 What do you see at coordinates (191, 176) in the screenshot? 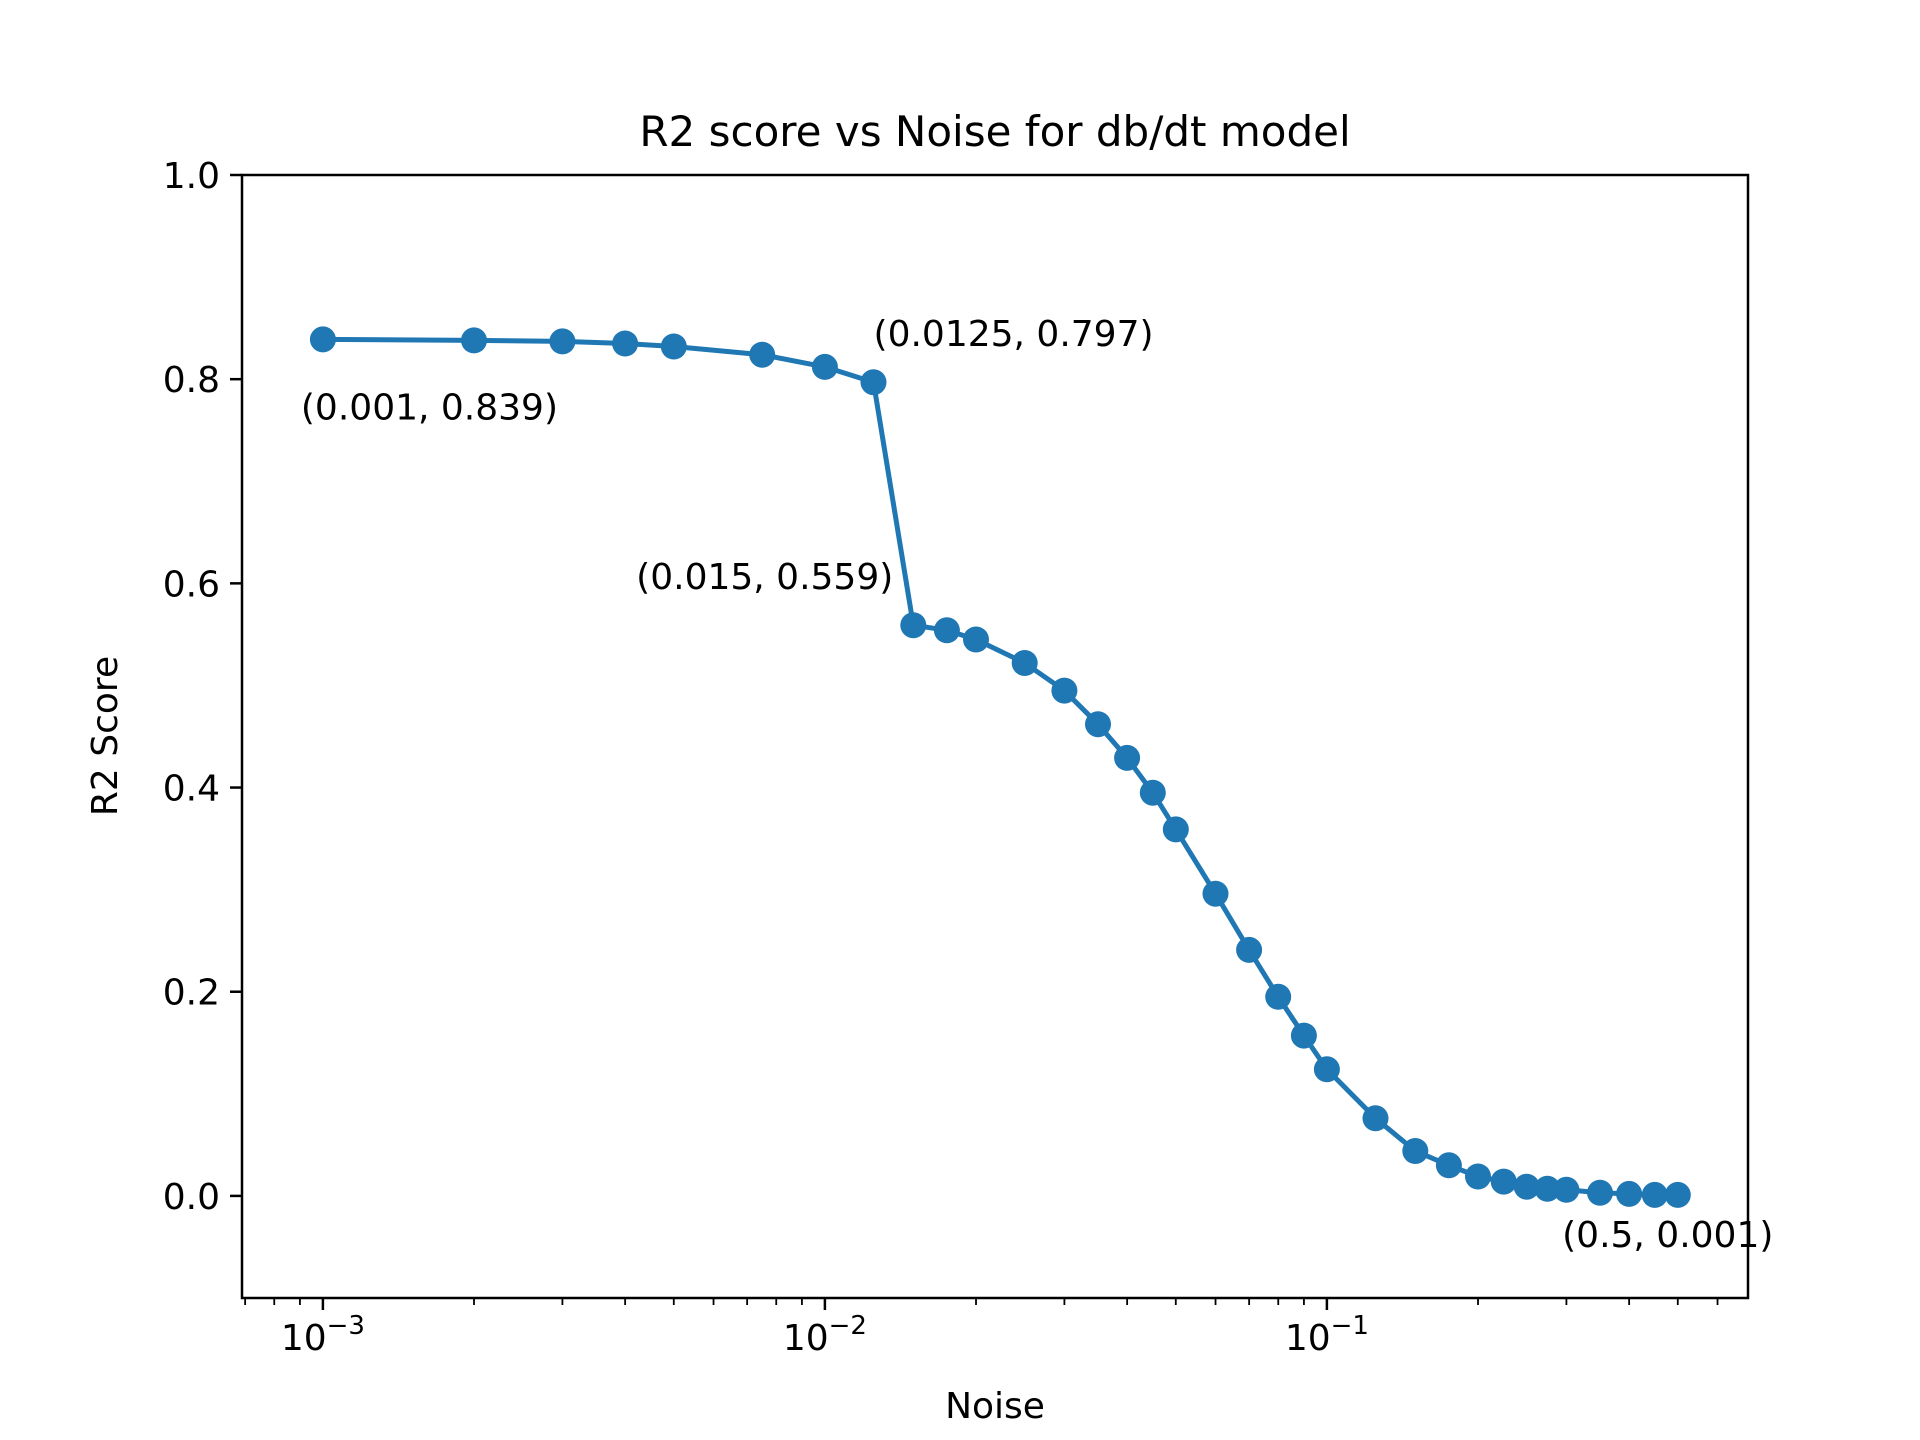
I see `y-tick-label: 1.0` at bounding box center [191, 176].